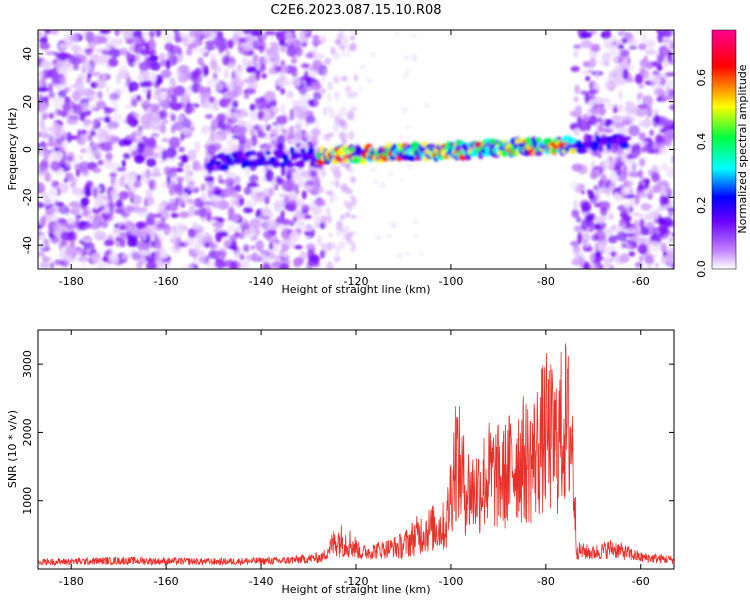 This screenshot has height=600, width=750. I want to click on y-tick-label: 1000, so click(27, 501).